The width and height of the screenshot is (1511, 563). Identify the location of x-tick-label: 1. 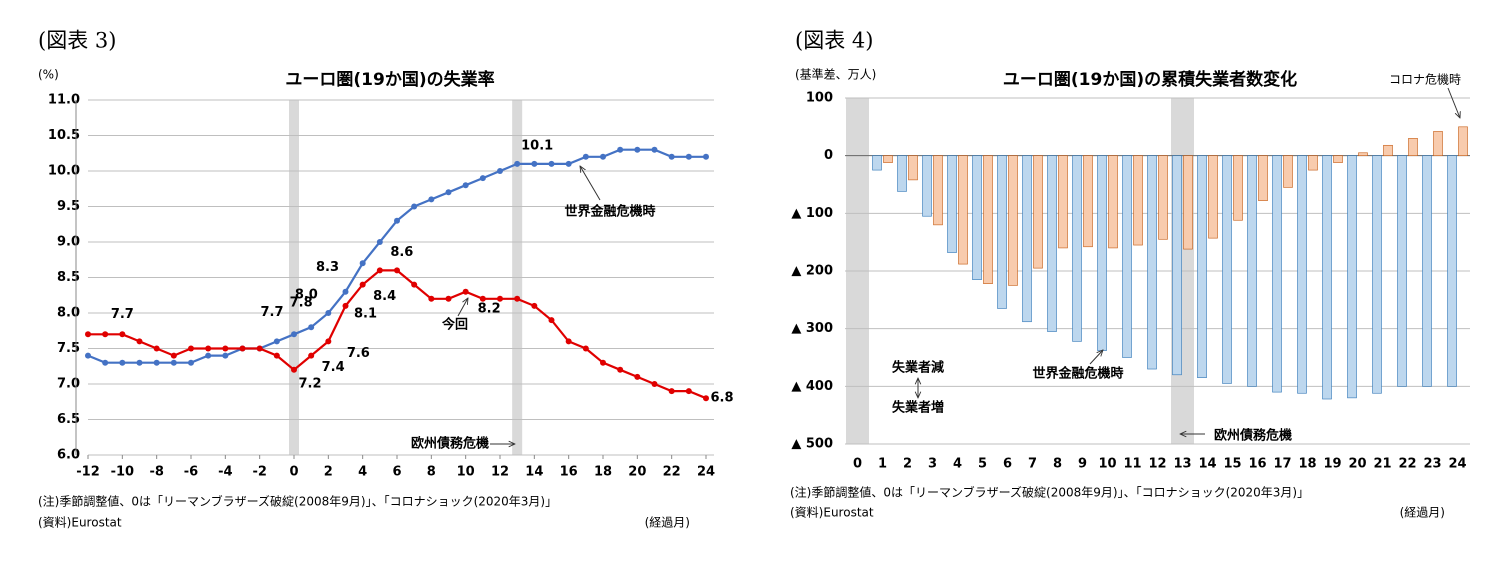
(882, 464).